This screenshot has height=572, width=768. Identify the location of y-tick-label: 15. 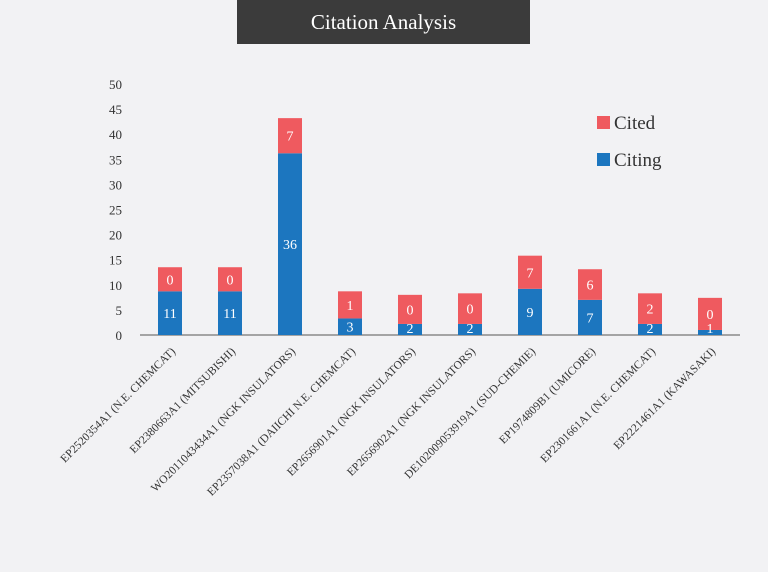
(115, 260).